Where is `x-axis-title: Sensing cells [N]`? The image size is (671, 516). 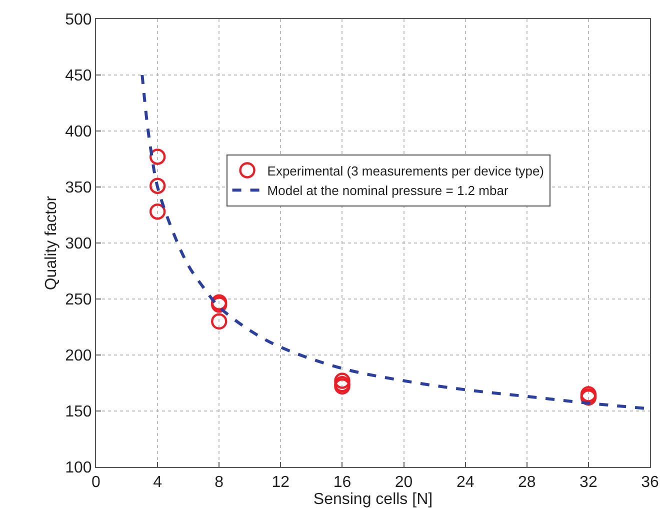
x-axis-title: Sensing cells [N] is located at coordinates (373, 499).